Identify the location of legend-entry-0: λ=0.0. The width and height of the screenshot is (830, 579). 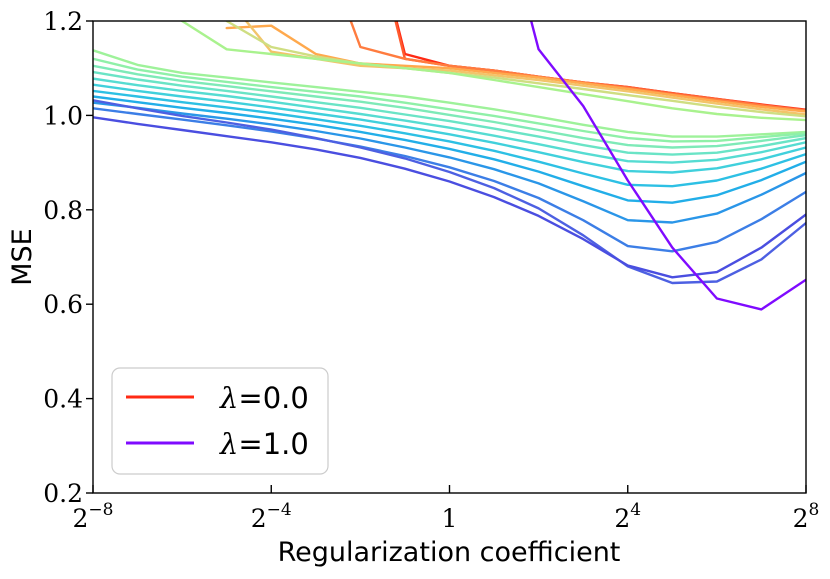
(264, 398).